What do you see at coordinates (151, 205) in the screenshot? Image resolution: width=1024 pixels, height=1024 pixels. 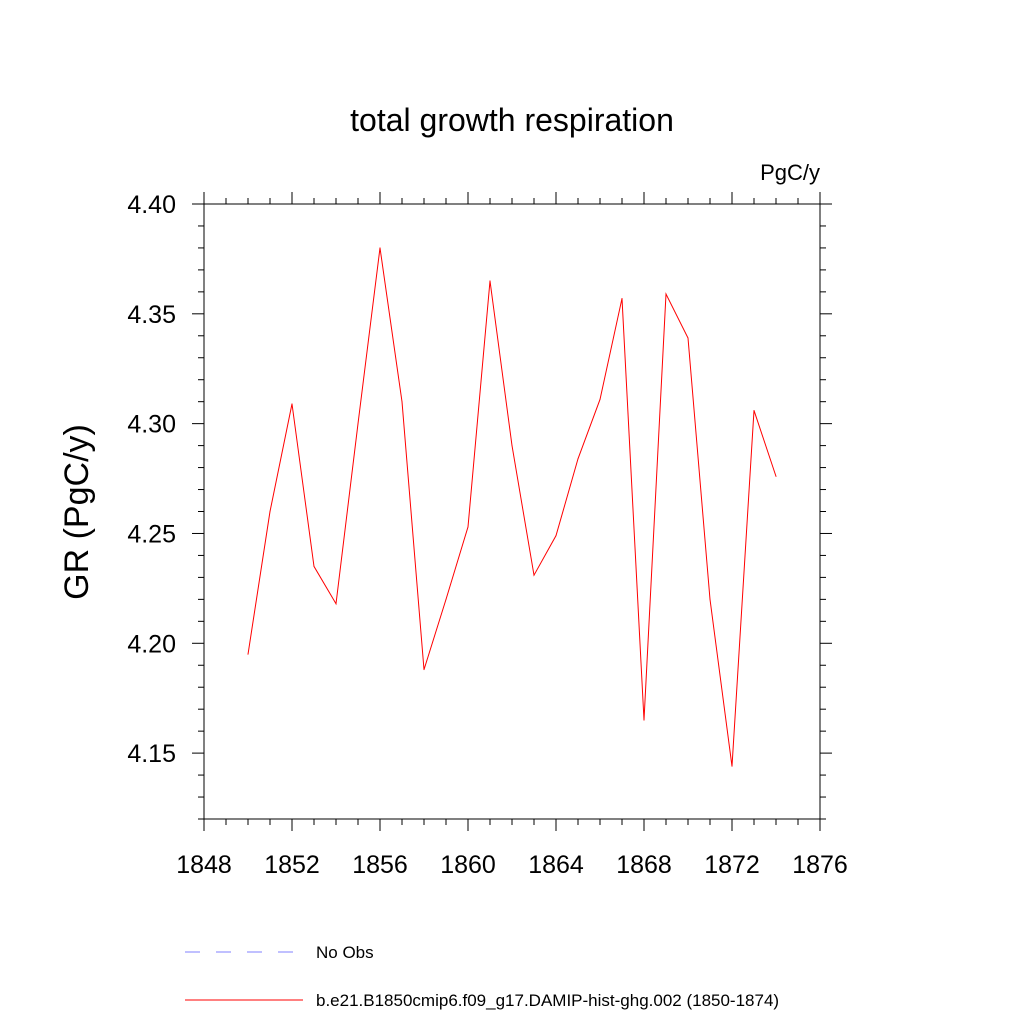 I see `y-tick-label: 4.40` at bounding box center [151, 205].